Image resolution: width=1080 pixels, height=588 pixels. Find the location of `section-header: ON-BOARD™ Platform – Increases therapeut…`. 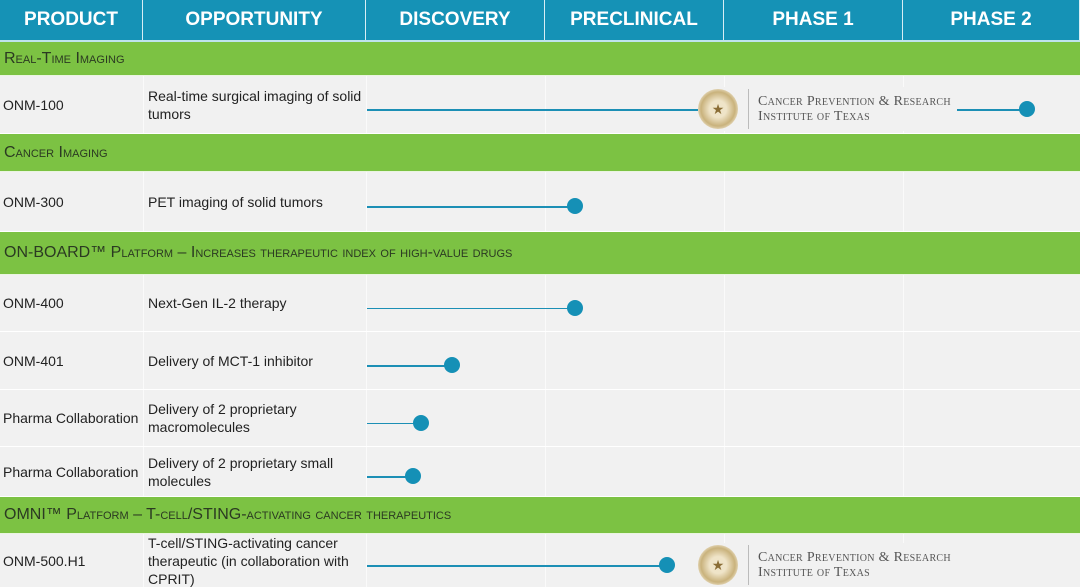

section-header: ON-BOARD™ Platform – Increases therapeut… is located at coordinates (540, 253).